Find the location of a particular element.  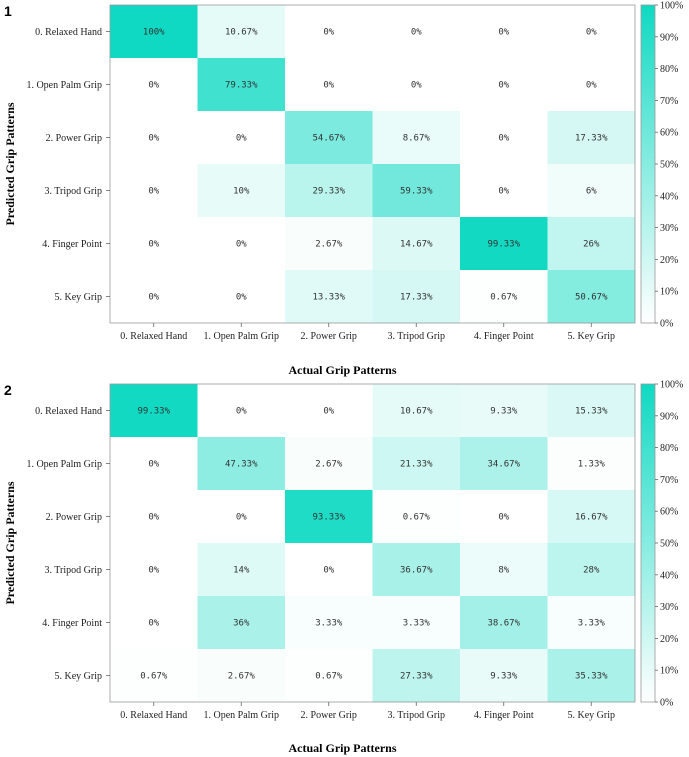

cell-value-label: 15.33% is located at coordinates (591, 412).